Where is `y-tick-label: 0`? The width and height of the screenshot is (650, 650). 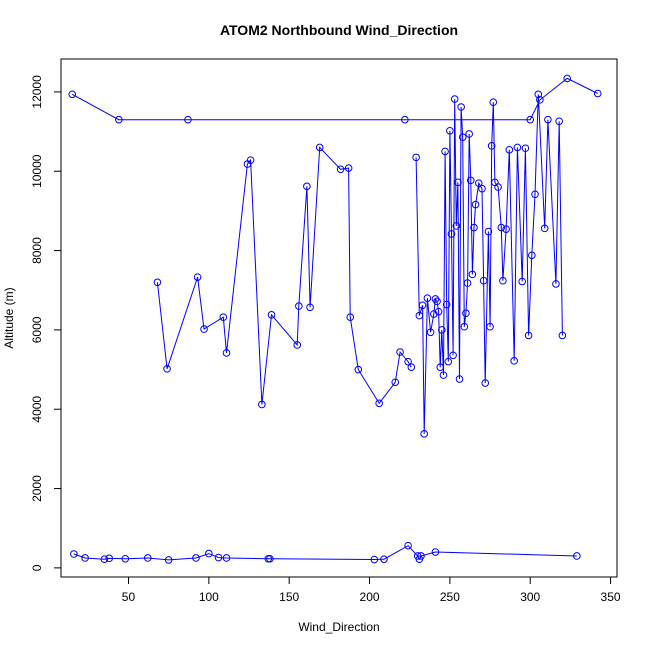 y-tick-label: 0 is located at coordinates (37, 567).